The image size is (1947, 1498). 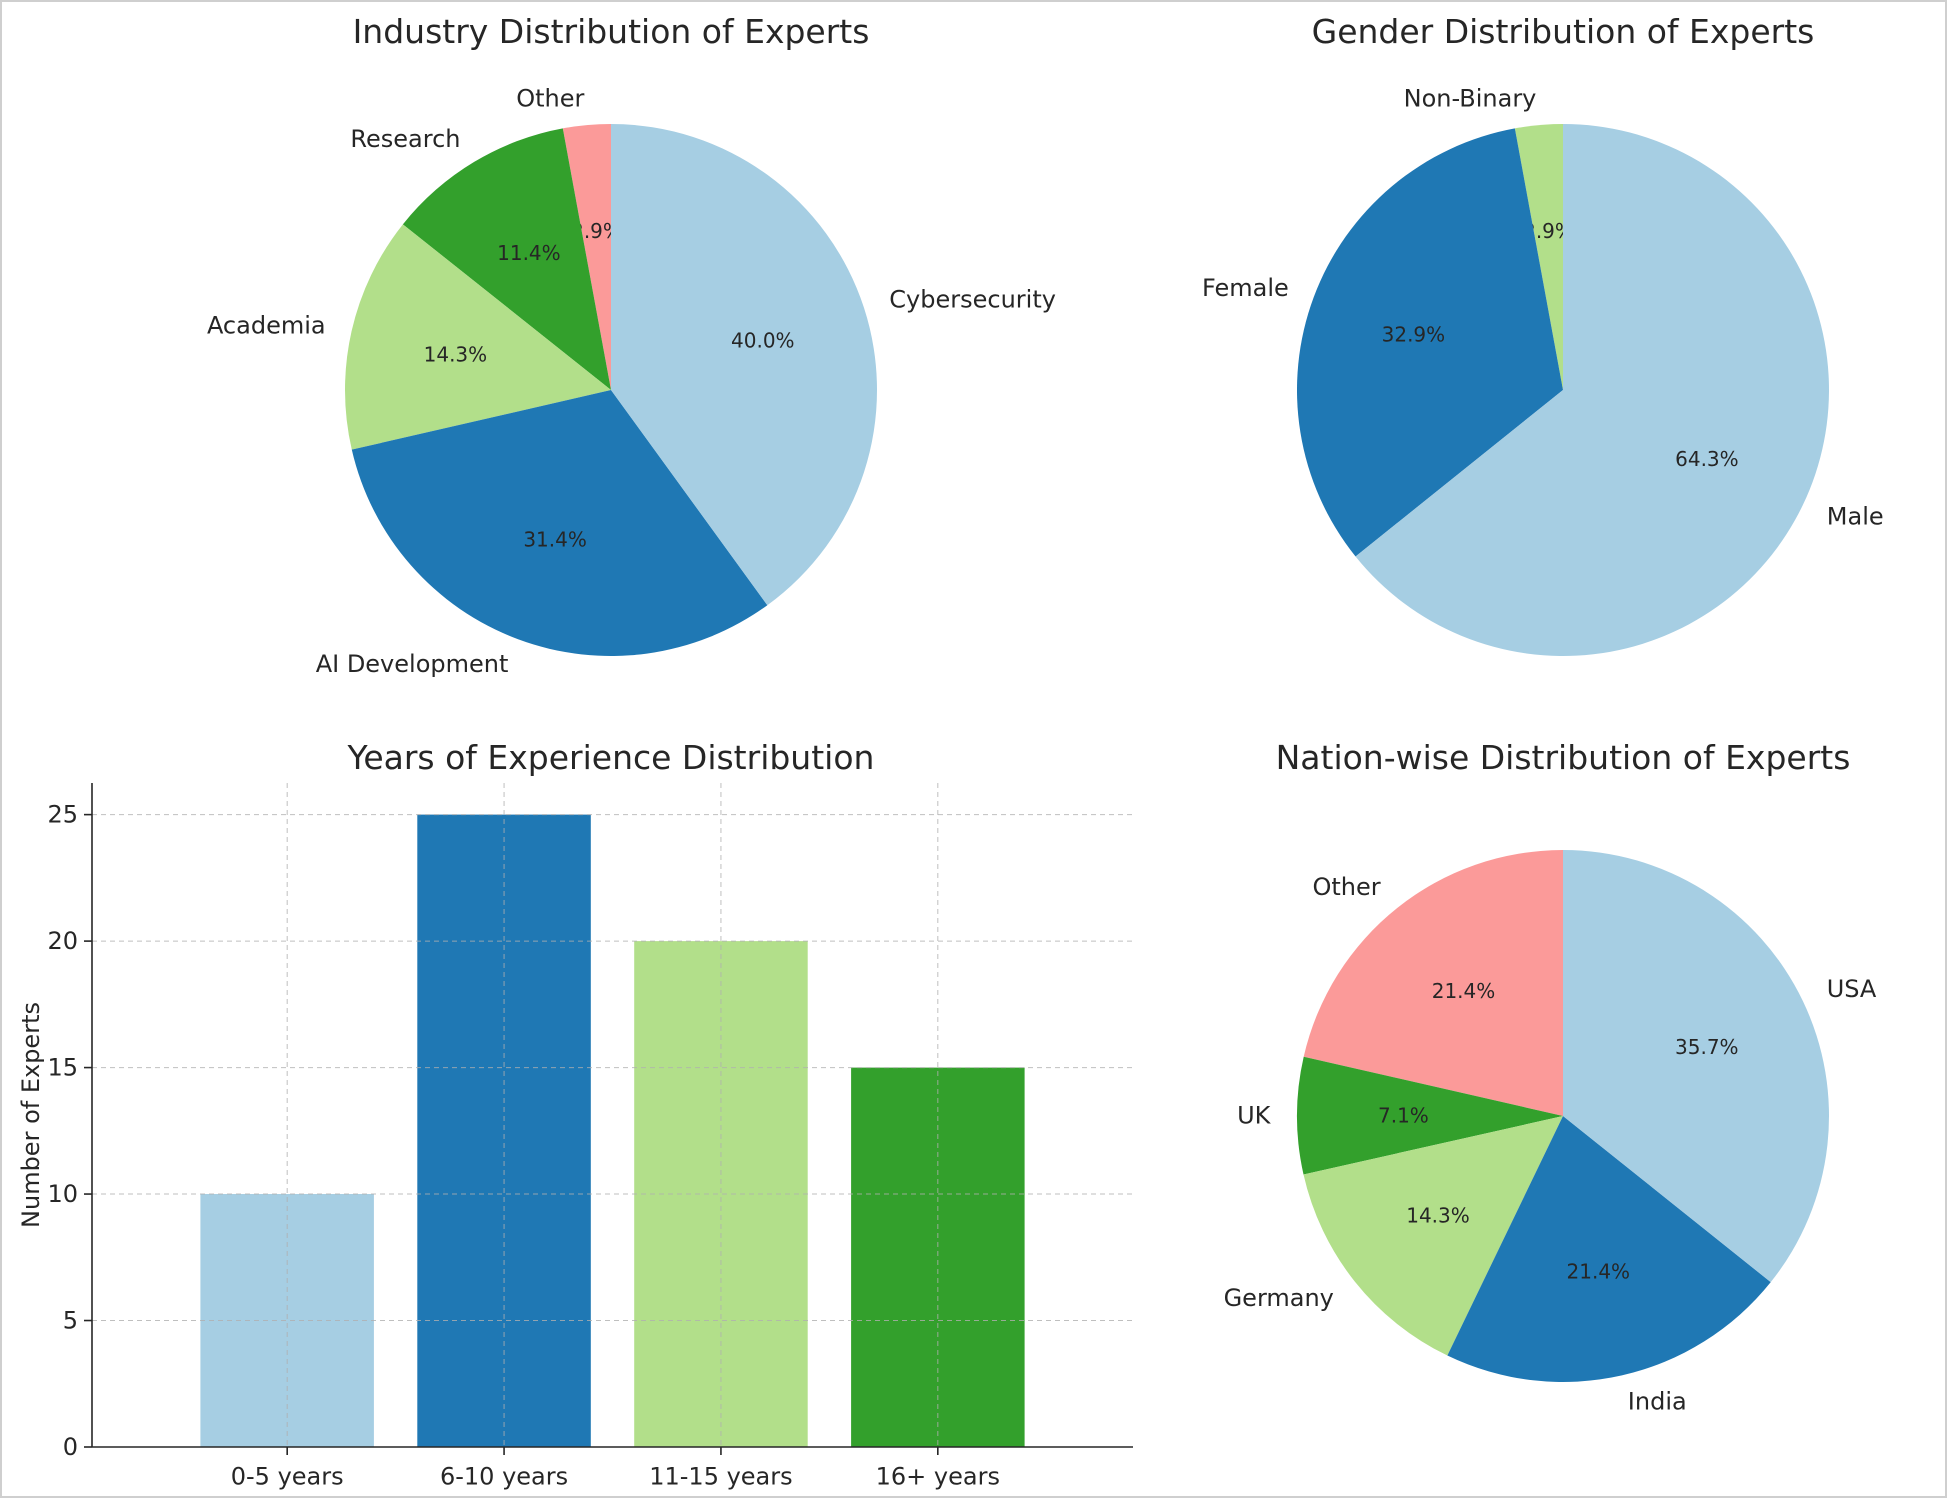 What do you see at coordinates (1346, 887) in the screenshot?
I see `nation-label-other: Other` at bounding box center [1346, 887].